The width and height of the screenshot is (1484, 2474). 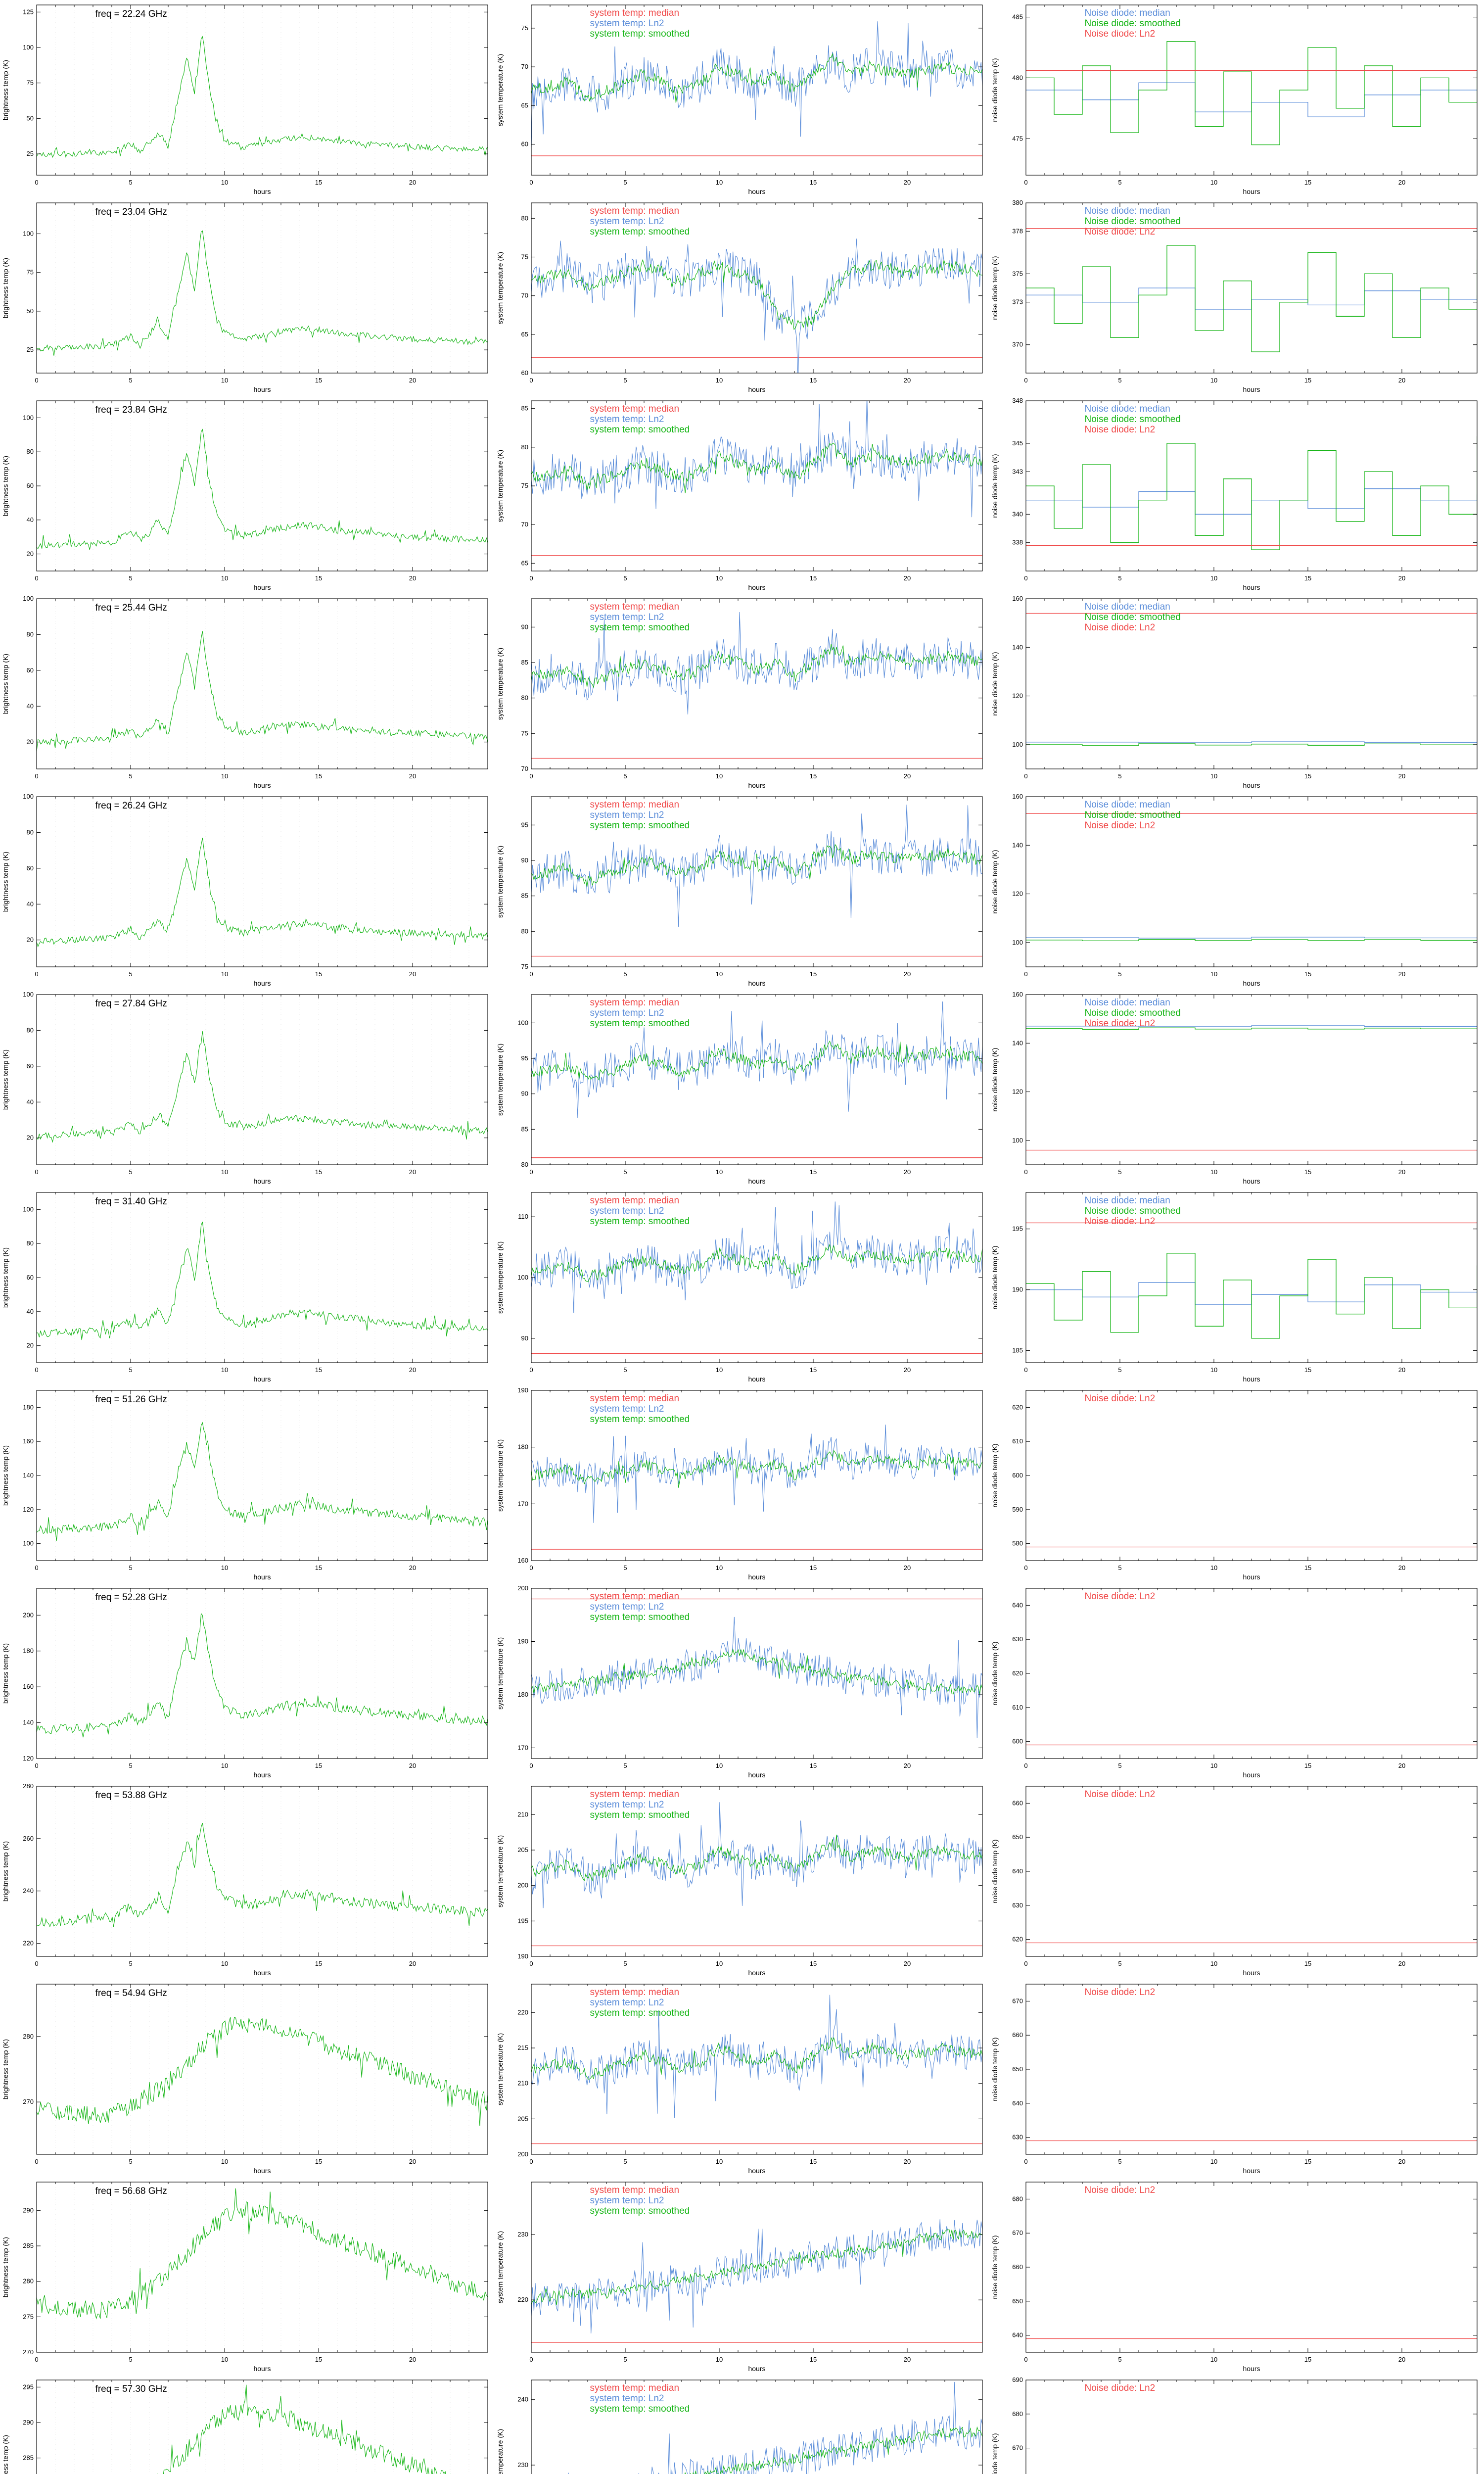 I want to click on y-tick-label: 340, so click(x=1017, y=514).